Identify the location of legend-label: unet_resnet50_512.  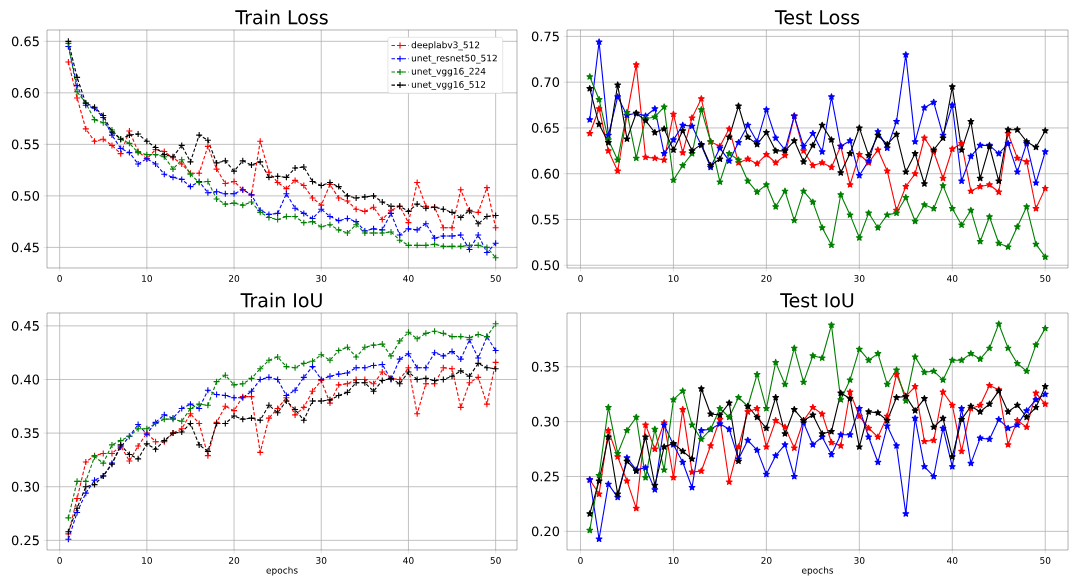
(454, 59).